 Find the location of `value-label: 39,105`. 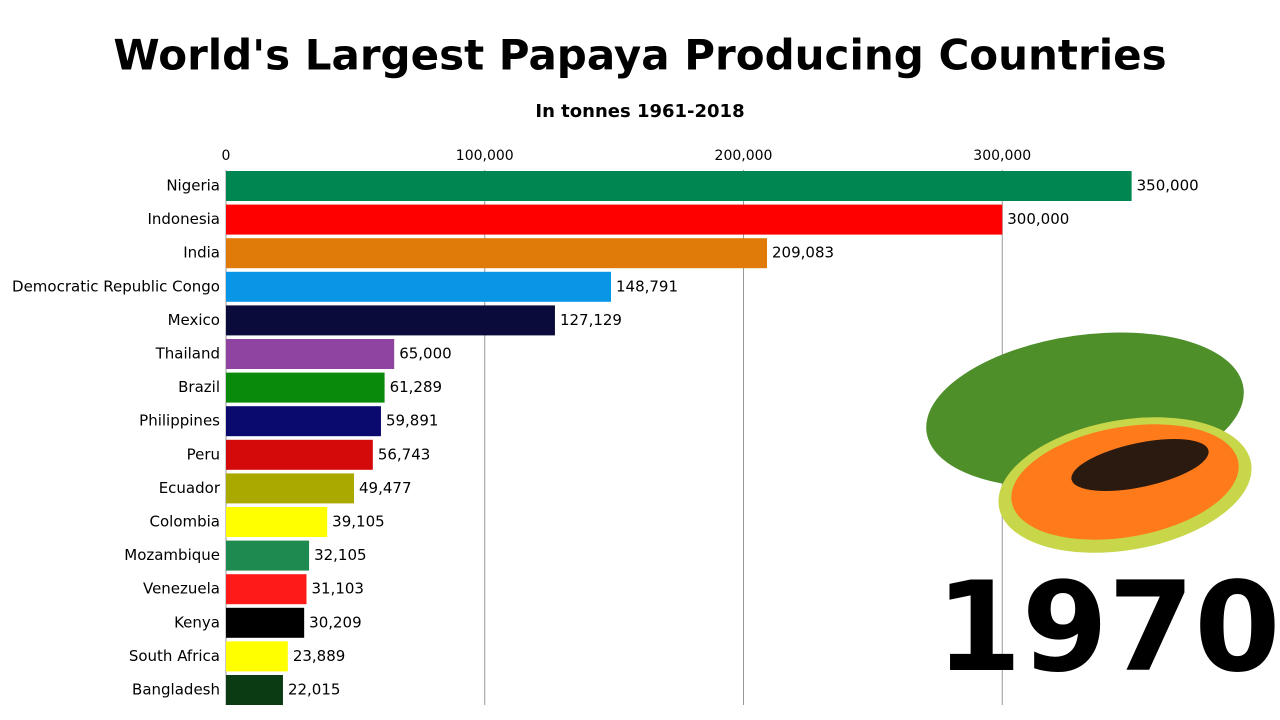

value-label: 39,105 is located at coordinates (358, 522).